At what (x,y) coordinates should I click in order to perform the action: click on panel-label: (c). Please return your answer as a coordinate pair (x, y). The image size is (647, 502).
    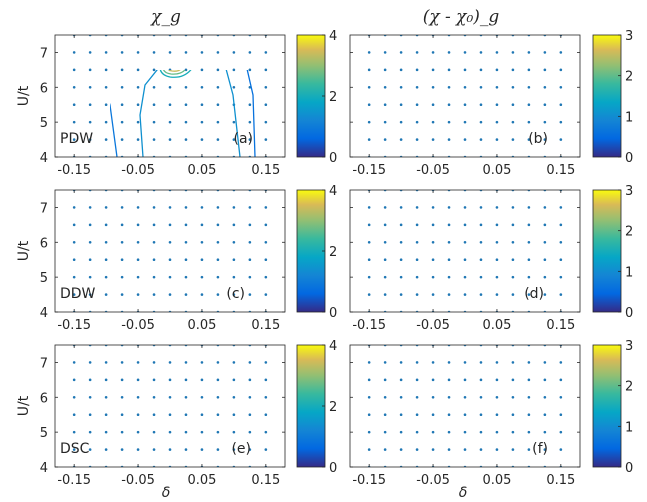
    Looking at the image, I should click on (235, 294).